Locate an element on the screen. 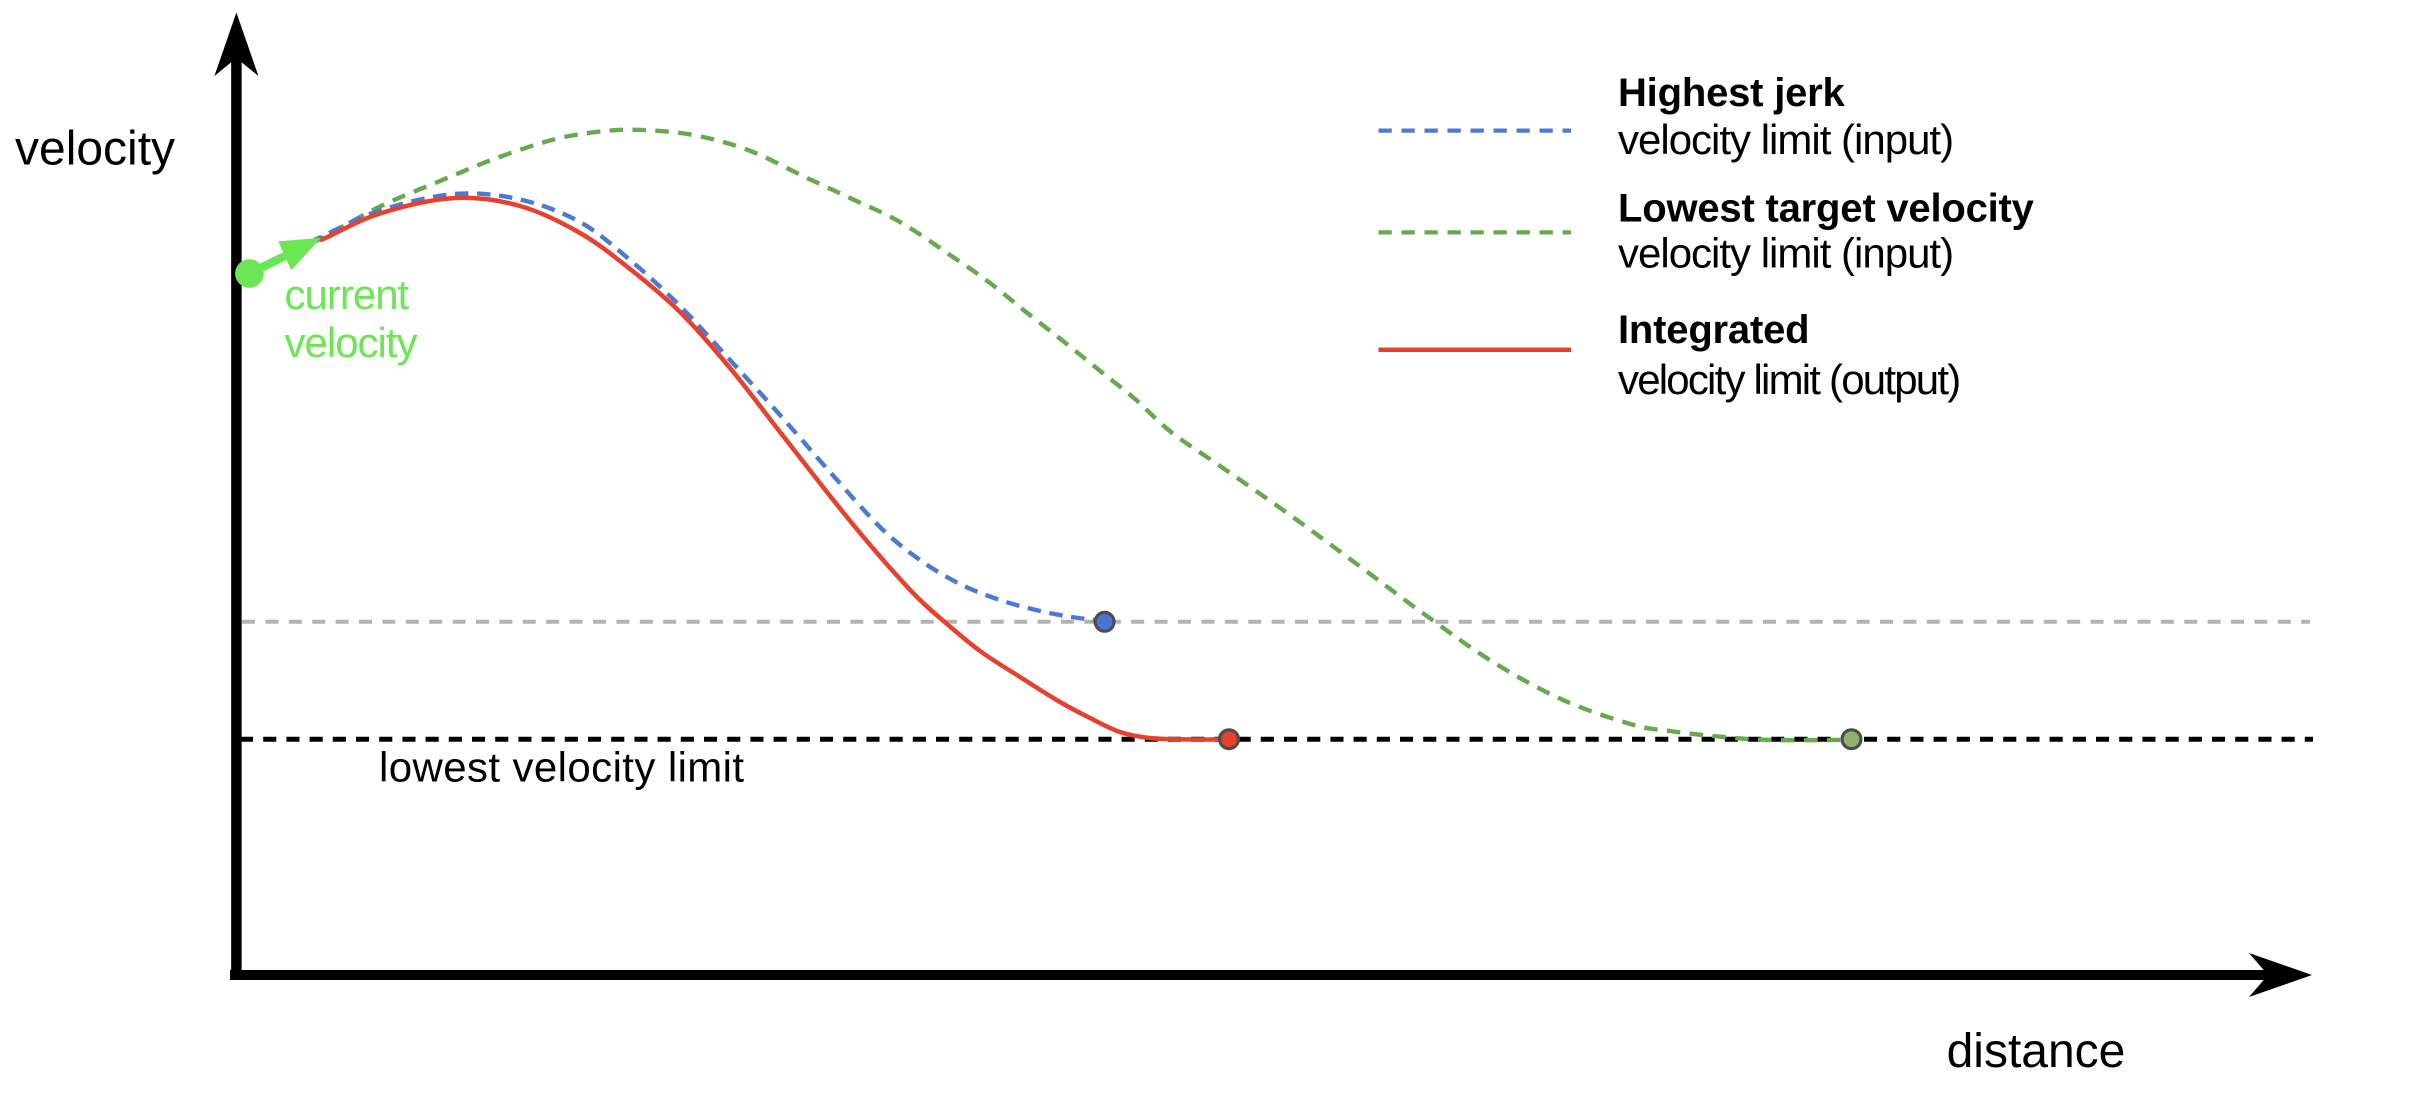 Image resolution: width=2409 pixels, height=1098 pixels. svg-text: Highest jerk is located at coordinates (1732, 93).